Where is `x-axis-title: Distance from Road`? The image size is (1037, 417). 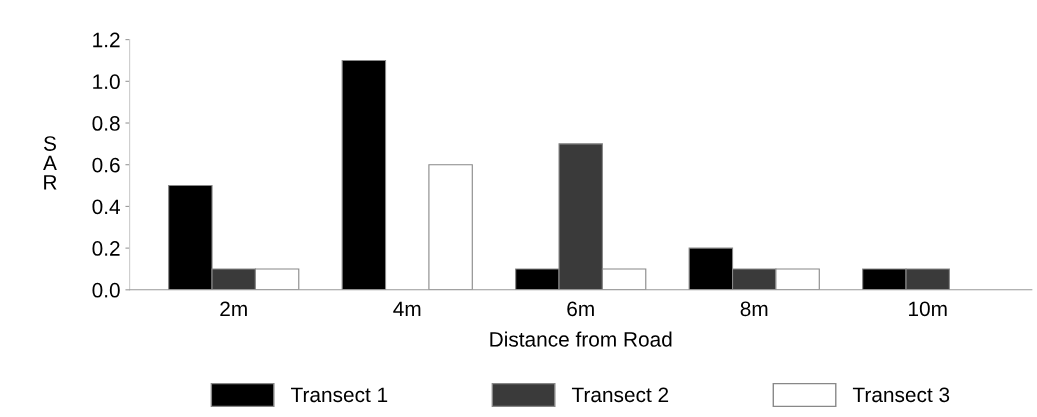
x-axis-title: Distance from Road is located at coordinates (581, 339).